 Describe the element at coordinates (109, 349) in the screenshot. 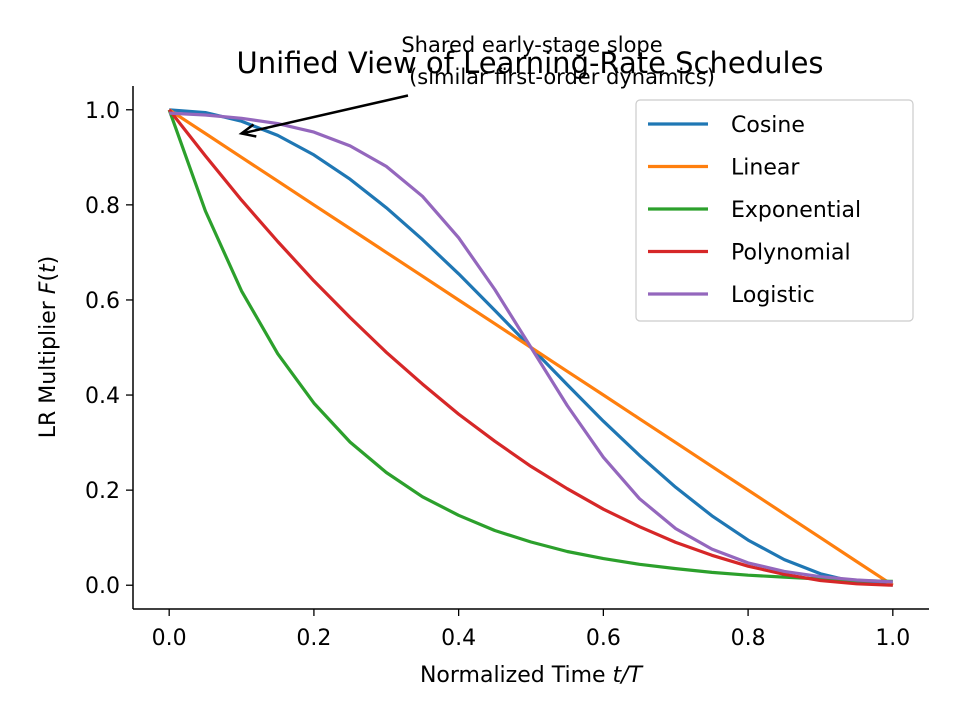

I see `y-ticks: 0.0 0.2 0.4 0.6 0.8 1.0` at that location.